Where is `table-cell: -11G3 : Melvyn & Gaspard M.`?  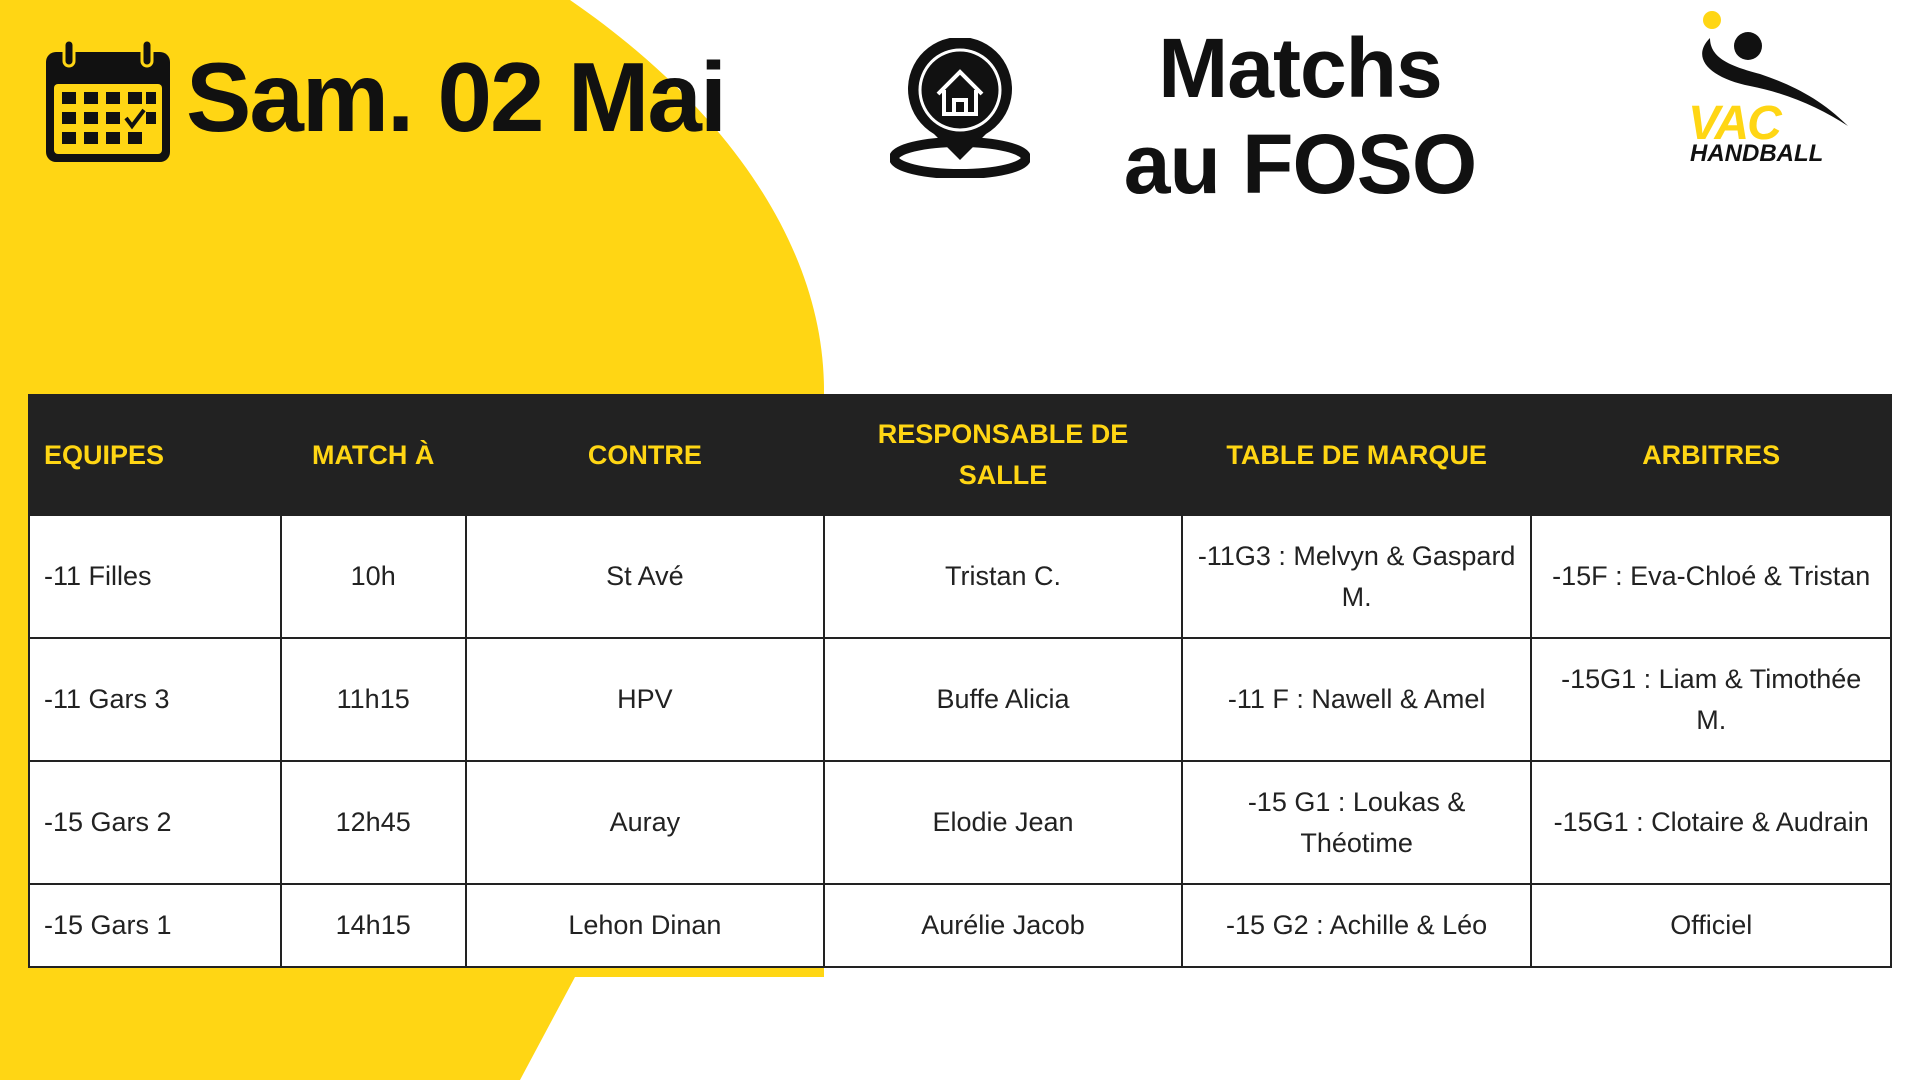 table-cell: -11G3 : Melvyn & Gaspard M. is located at coordinates (1356, 576).